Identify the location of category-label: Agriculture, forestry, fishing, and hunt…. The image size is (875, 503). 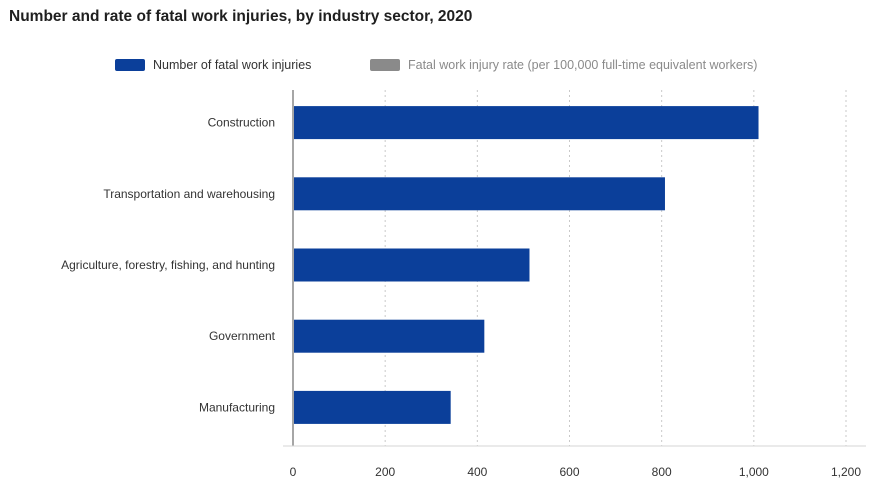
(168, 265).